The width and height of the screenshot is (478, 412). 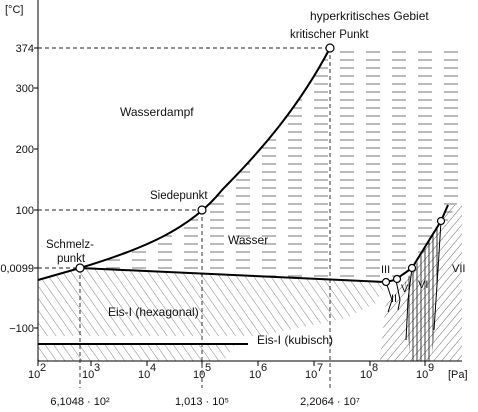 What do you see at coordinates (397, 279) in the screenshot?
I see `triple-point-ice-v-marker` at bounding box center [397, 279].